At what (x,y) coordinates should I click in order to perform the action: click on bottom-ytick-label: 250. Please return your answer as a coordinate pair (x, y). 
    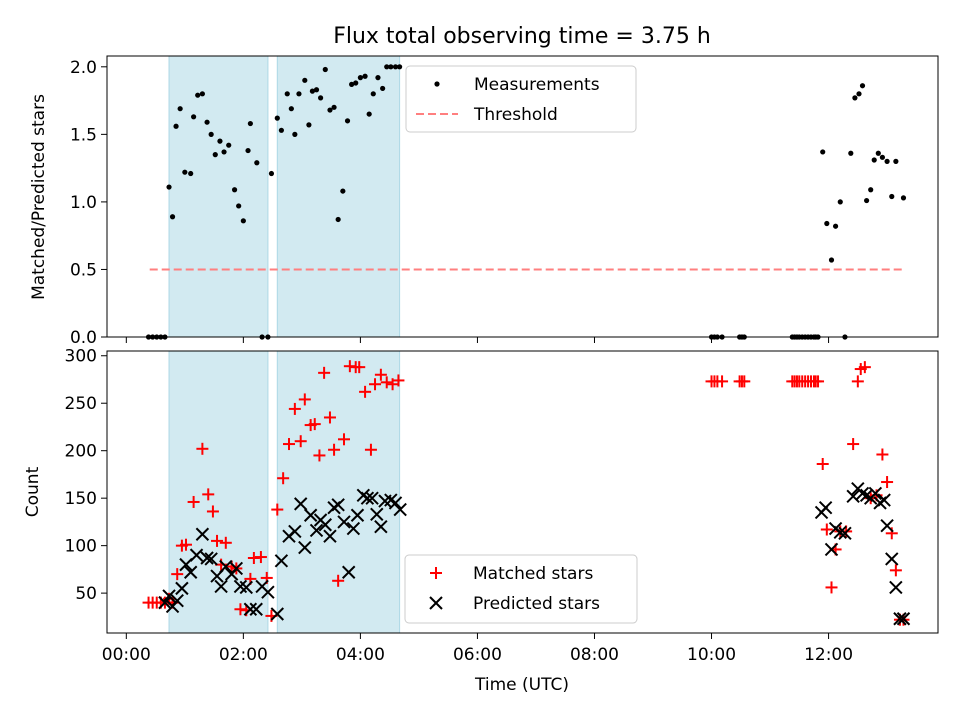
    Looking at the image, I should click on (81, 404).